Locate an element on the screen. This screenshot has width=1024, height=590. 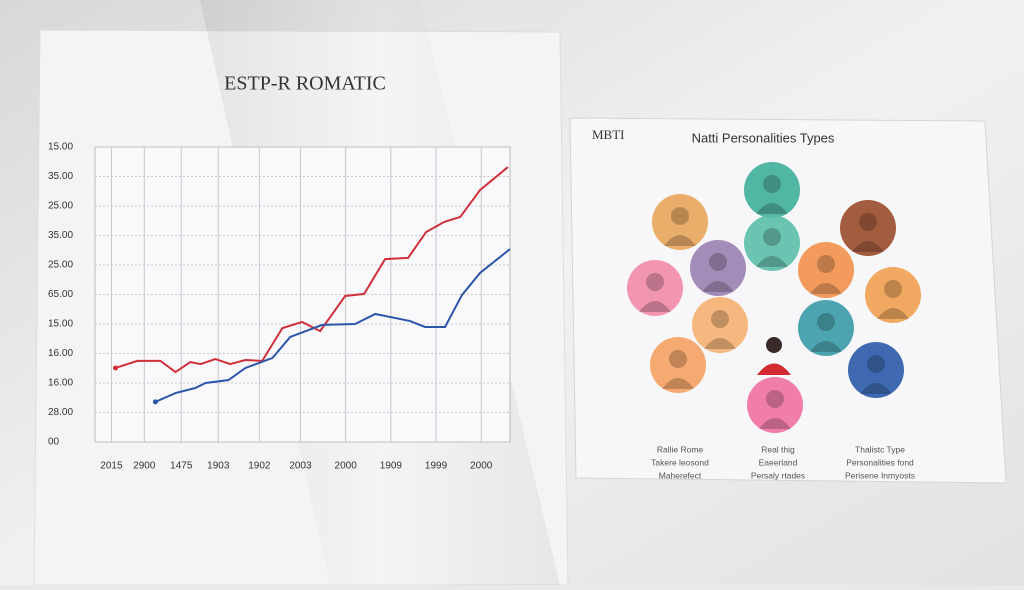
x-tick-label: 1902 is located at coordinates (259, 466).